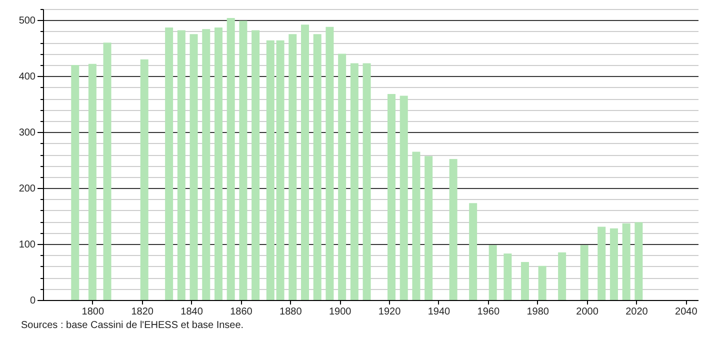 The height and width of the screenshot is (340, 710). I want to click on source-note: Sources : base Cassini de l'EHESS et base Insee., so click(132, 325).